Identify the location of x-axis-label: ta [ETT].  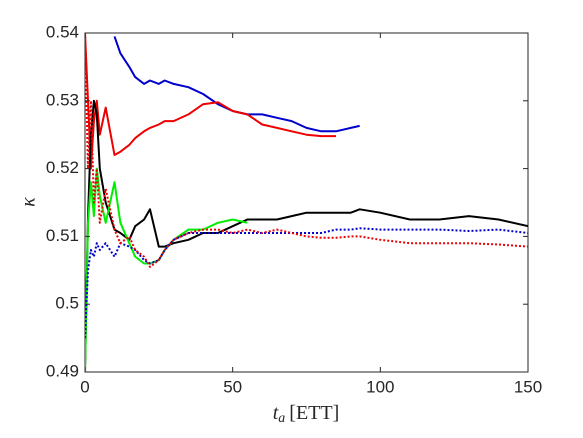
(306, 414).